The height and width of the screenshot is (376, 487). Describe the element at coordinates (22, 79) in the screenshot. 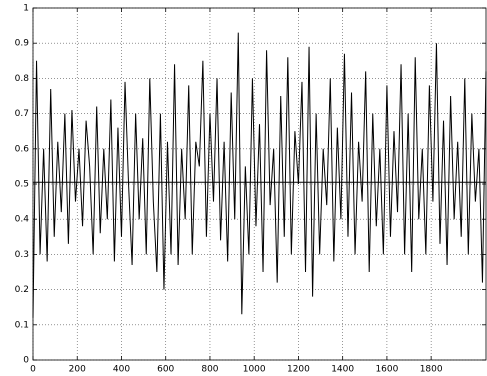

I see `y-tick-label: 0.8` at that location.